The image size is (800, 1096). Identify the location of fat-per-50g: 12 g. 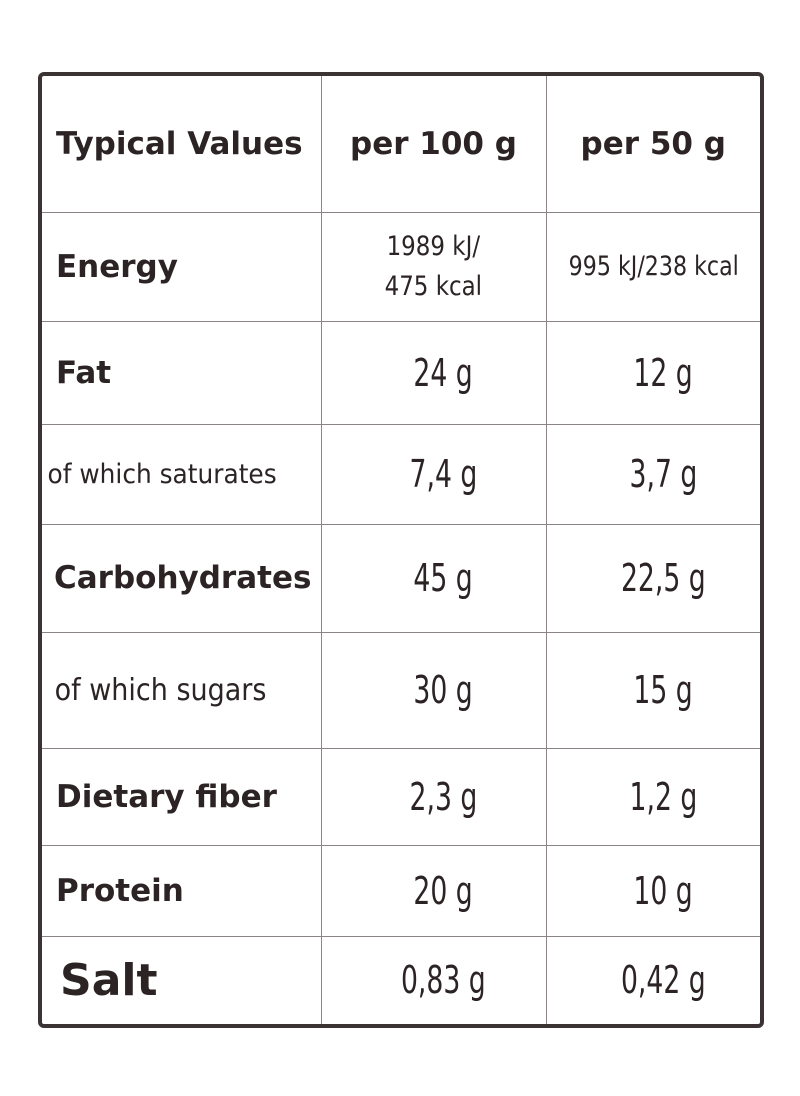
(663, 372).